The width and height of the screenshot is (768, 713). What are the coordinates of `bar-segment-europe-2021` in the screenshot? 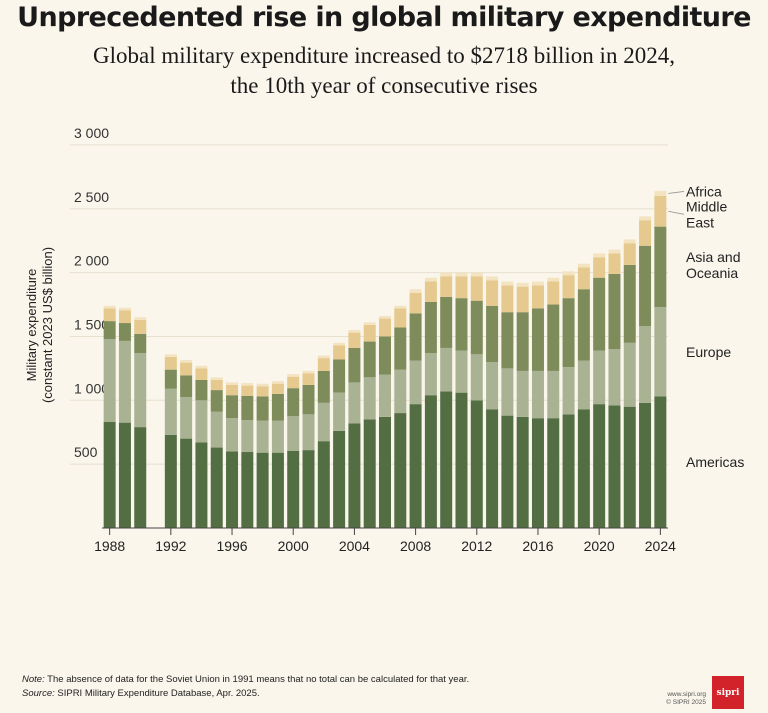 It's located at (614, 377).